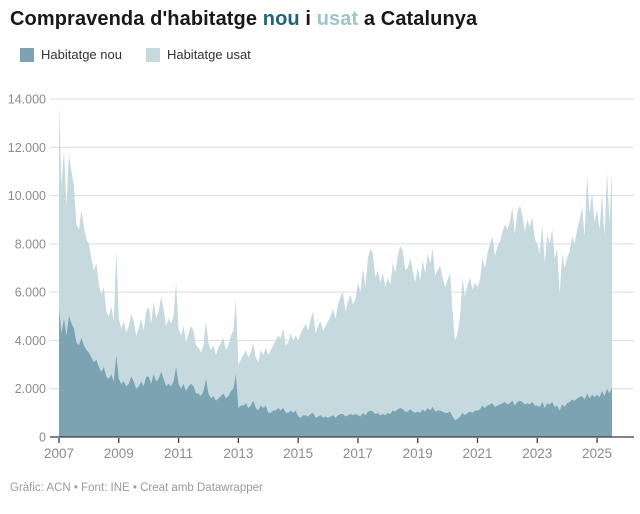 This screenshot has height=514, width=640. I want to click on x-tick-label: 2021, so click(477, 453).